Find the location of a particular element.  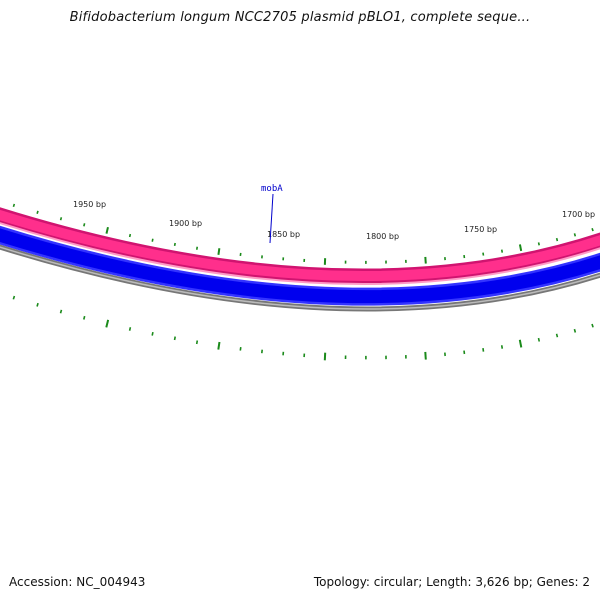

tick-label: 1800 bp is located at coordinates (382, 236).